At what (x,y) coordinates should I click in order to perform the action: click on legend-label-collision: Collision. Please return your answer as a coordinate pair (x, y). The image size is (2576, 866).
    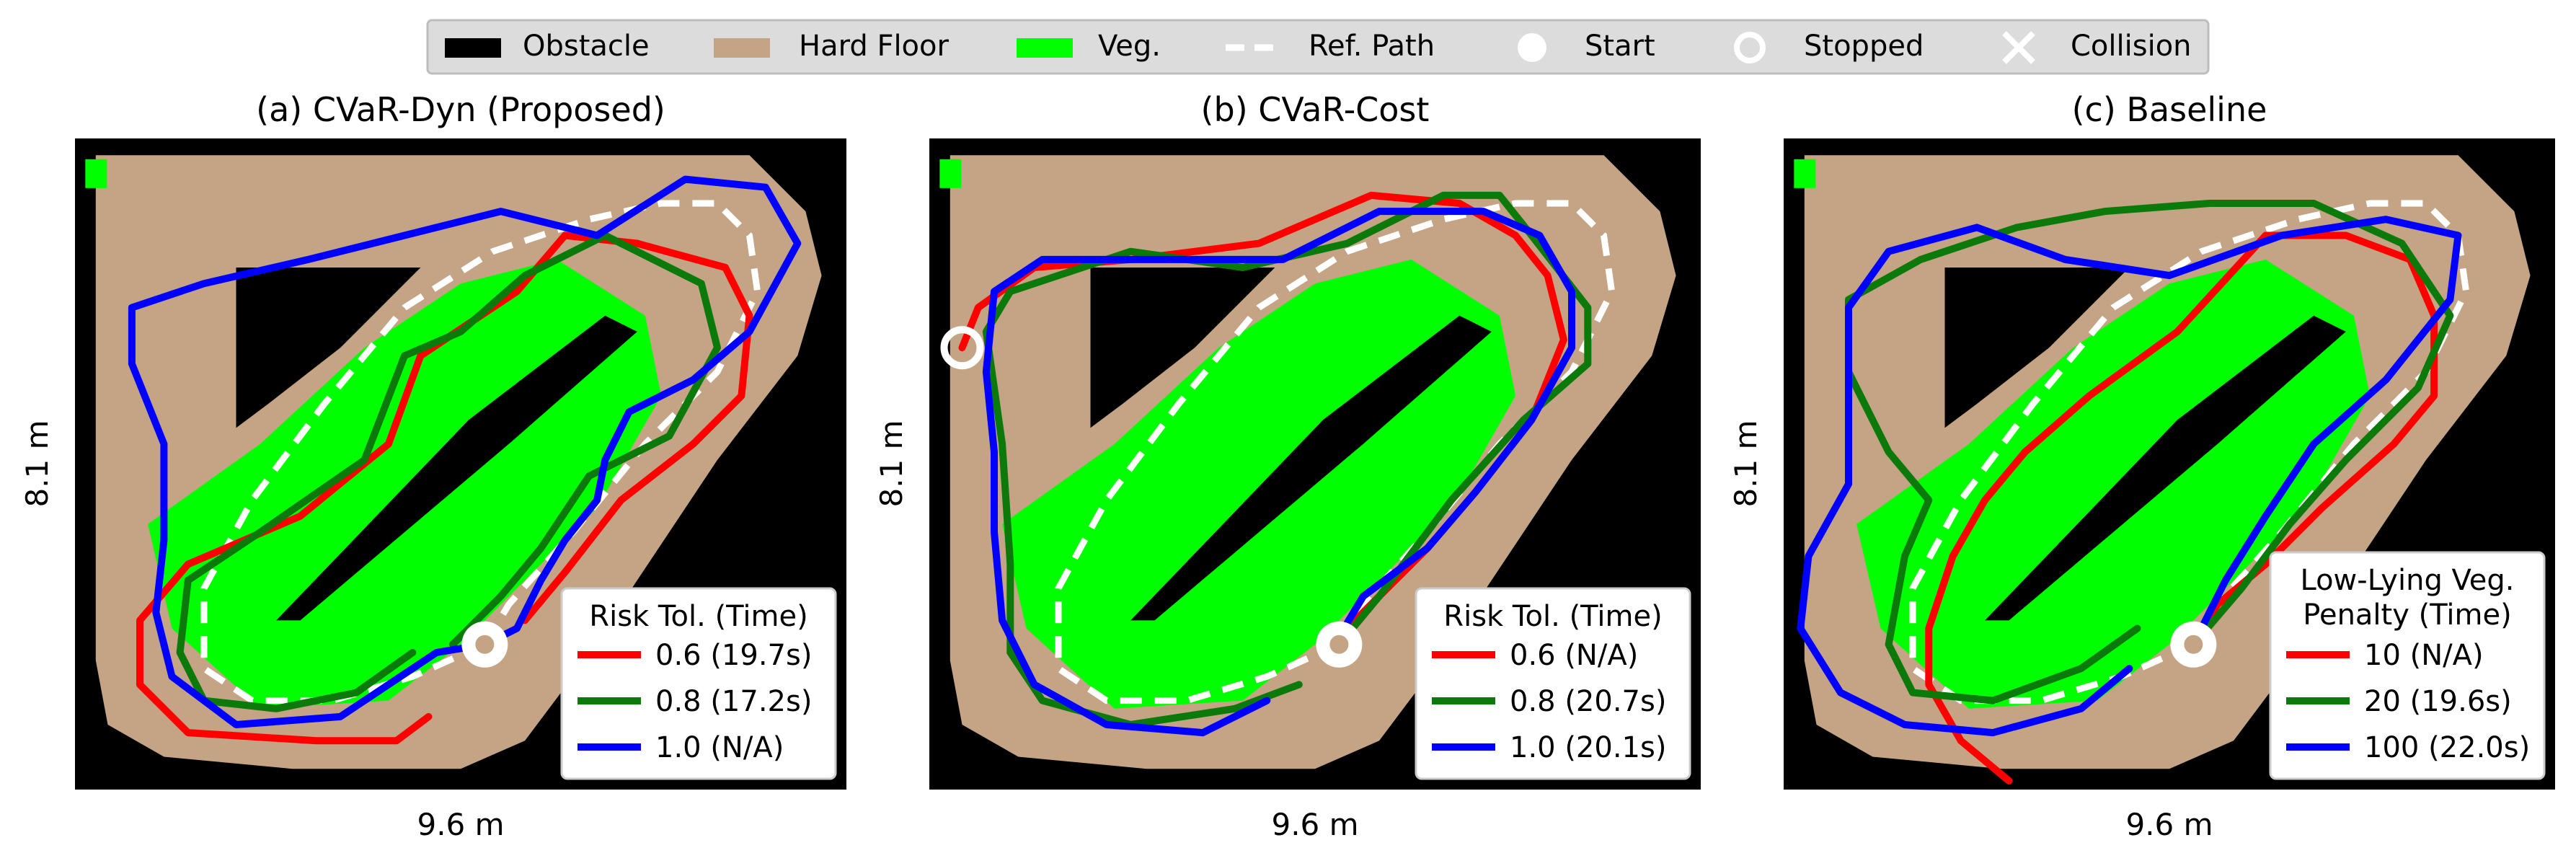
    Looking at the image, I should click on (2131, 46).